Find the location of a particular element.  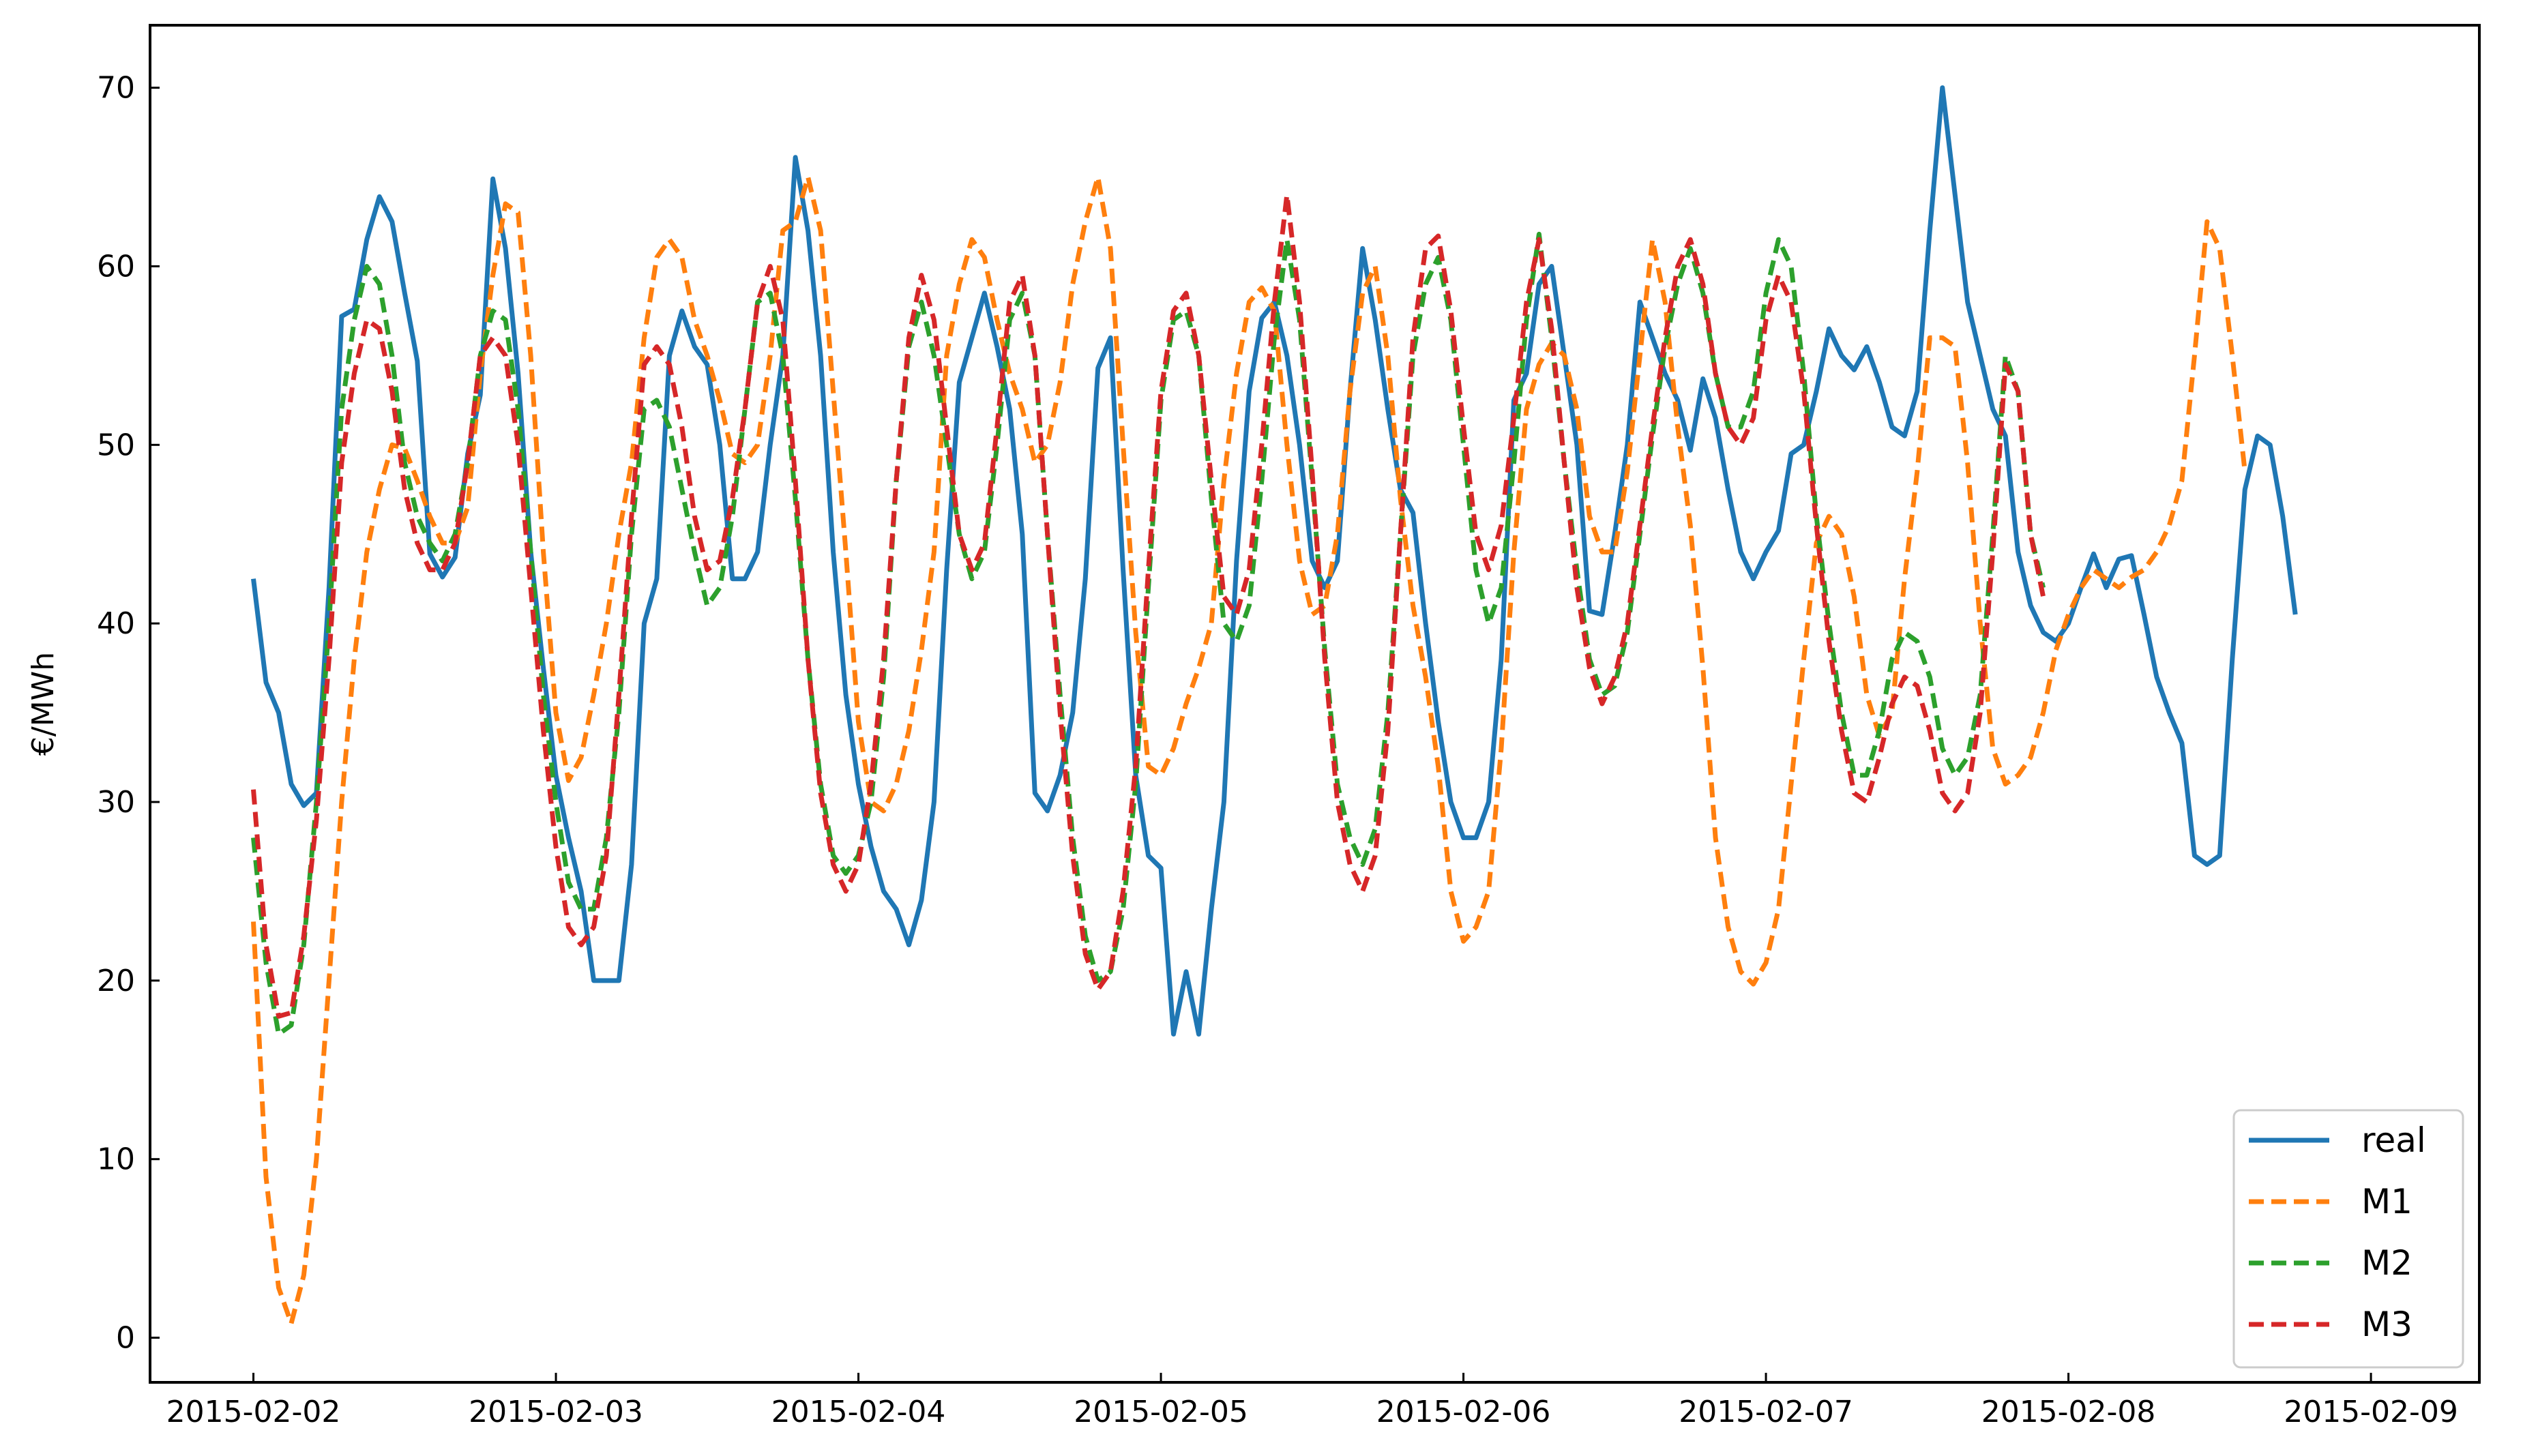

x-tick-label: 2015-02-06 is located at coordinates (1463, 1412).